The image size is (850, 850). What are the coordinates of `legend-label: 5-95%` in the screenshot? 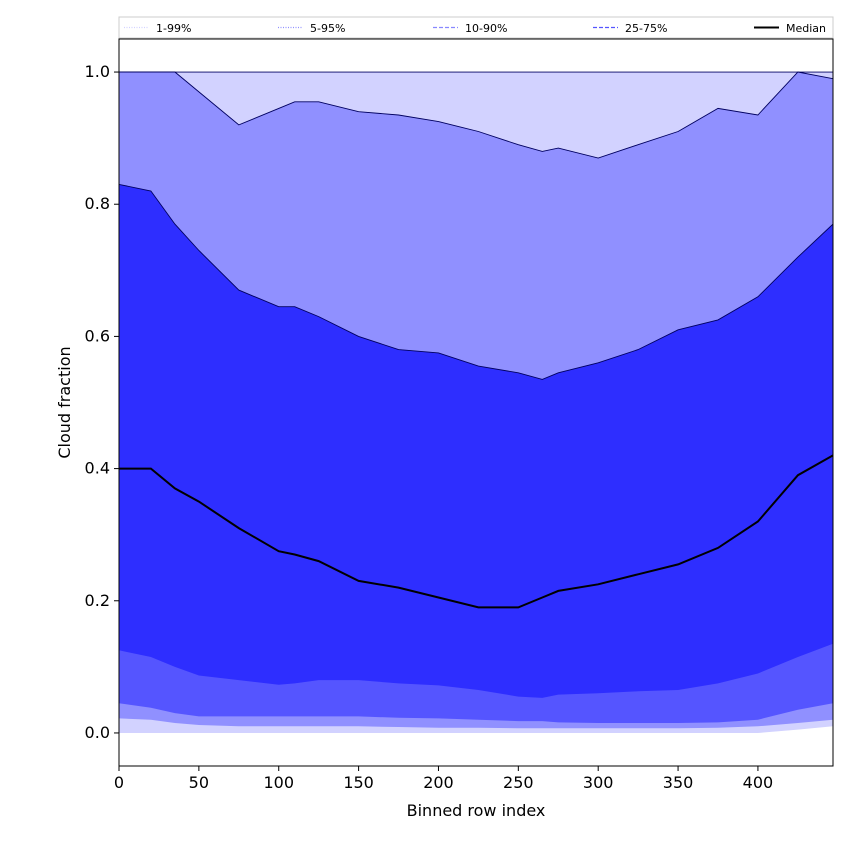 It's located at (327, 28).